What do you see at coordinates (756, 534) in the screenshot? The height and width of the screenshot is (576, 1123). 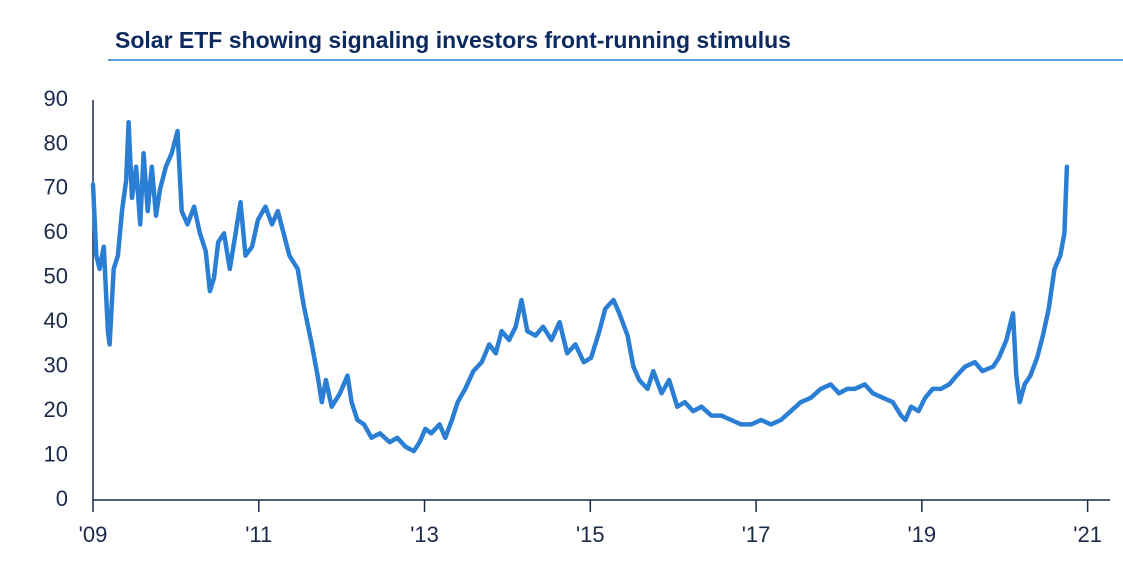 I see `x-tick-label: '17` at bounding box center [756, 534].